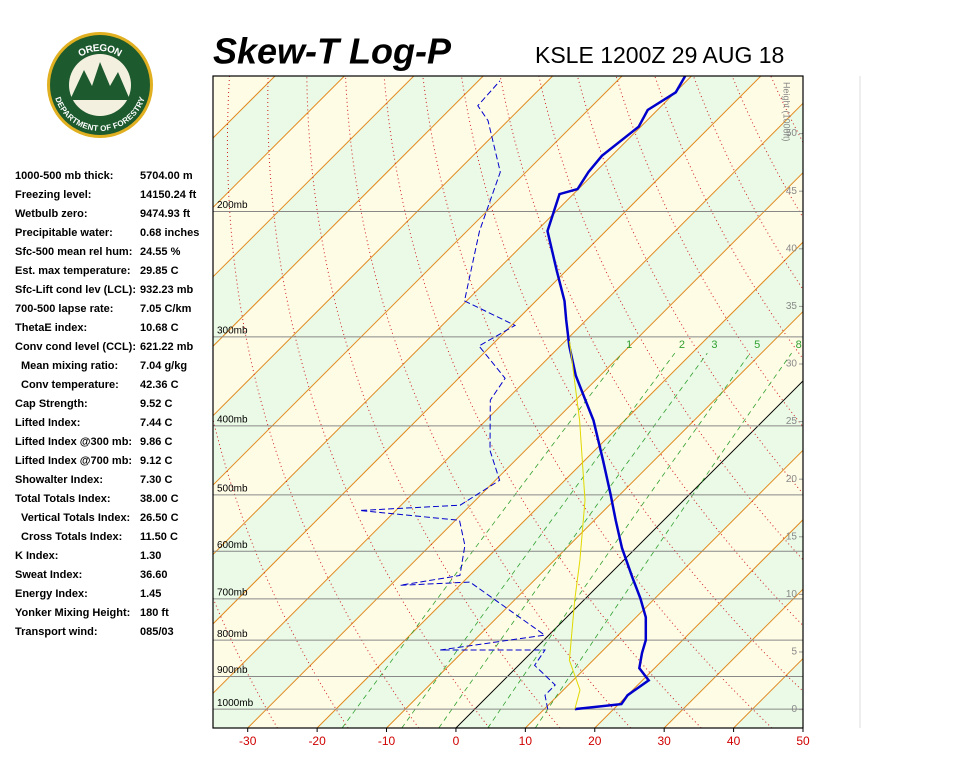  What do you see at coordinates (157, 632) in the screenshot?
I see `stat-value: 085/03` at bounding box center [157, 632].